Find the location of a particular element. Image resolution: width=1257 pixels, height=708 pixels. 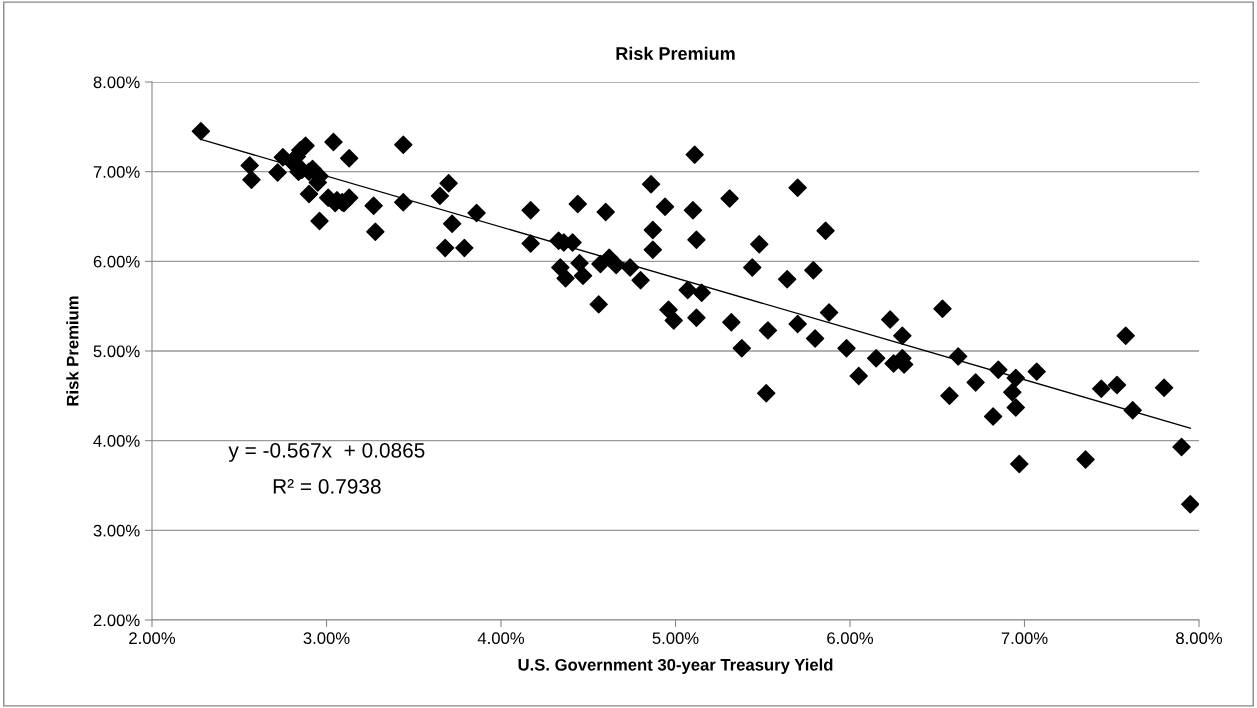

y-tick-label: 6.00% is located at coordinates (116, 261).